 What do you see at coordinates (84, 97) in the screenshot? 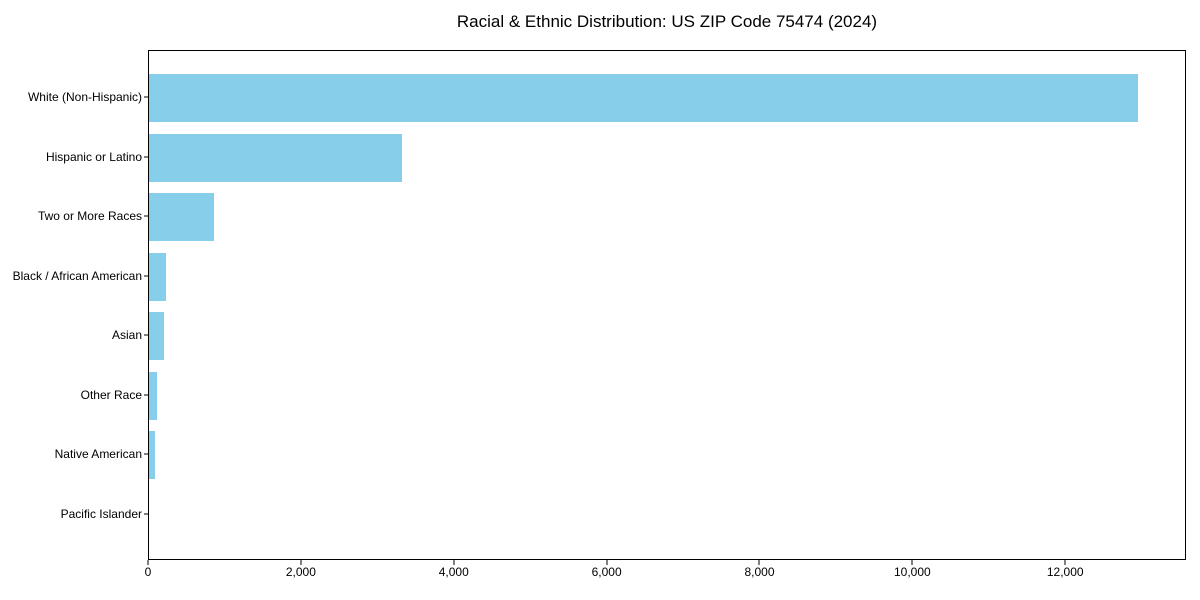
I see `y-tick-label: White (Non-Hispanic)` at bounding box center [84, 97].